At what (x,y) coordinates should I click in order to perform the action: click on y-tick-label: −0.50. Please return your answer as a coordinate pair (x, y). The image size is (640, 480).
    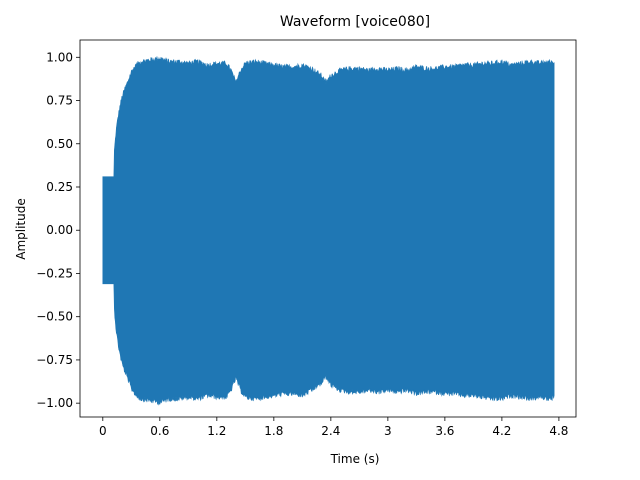
    Looking at the image, I should click on (54, 317).